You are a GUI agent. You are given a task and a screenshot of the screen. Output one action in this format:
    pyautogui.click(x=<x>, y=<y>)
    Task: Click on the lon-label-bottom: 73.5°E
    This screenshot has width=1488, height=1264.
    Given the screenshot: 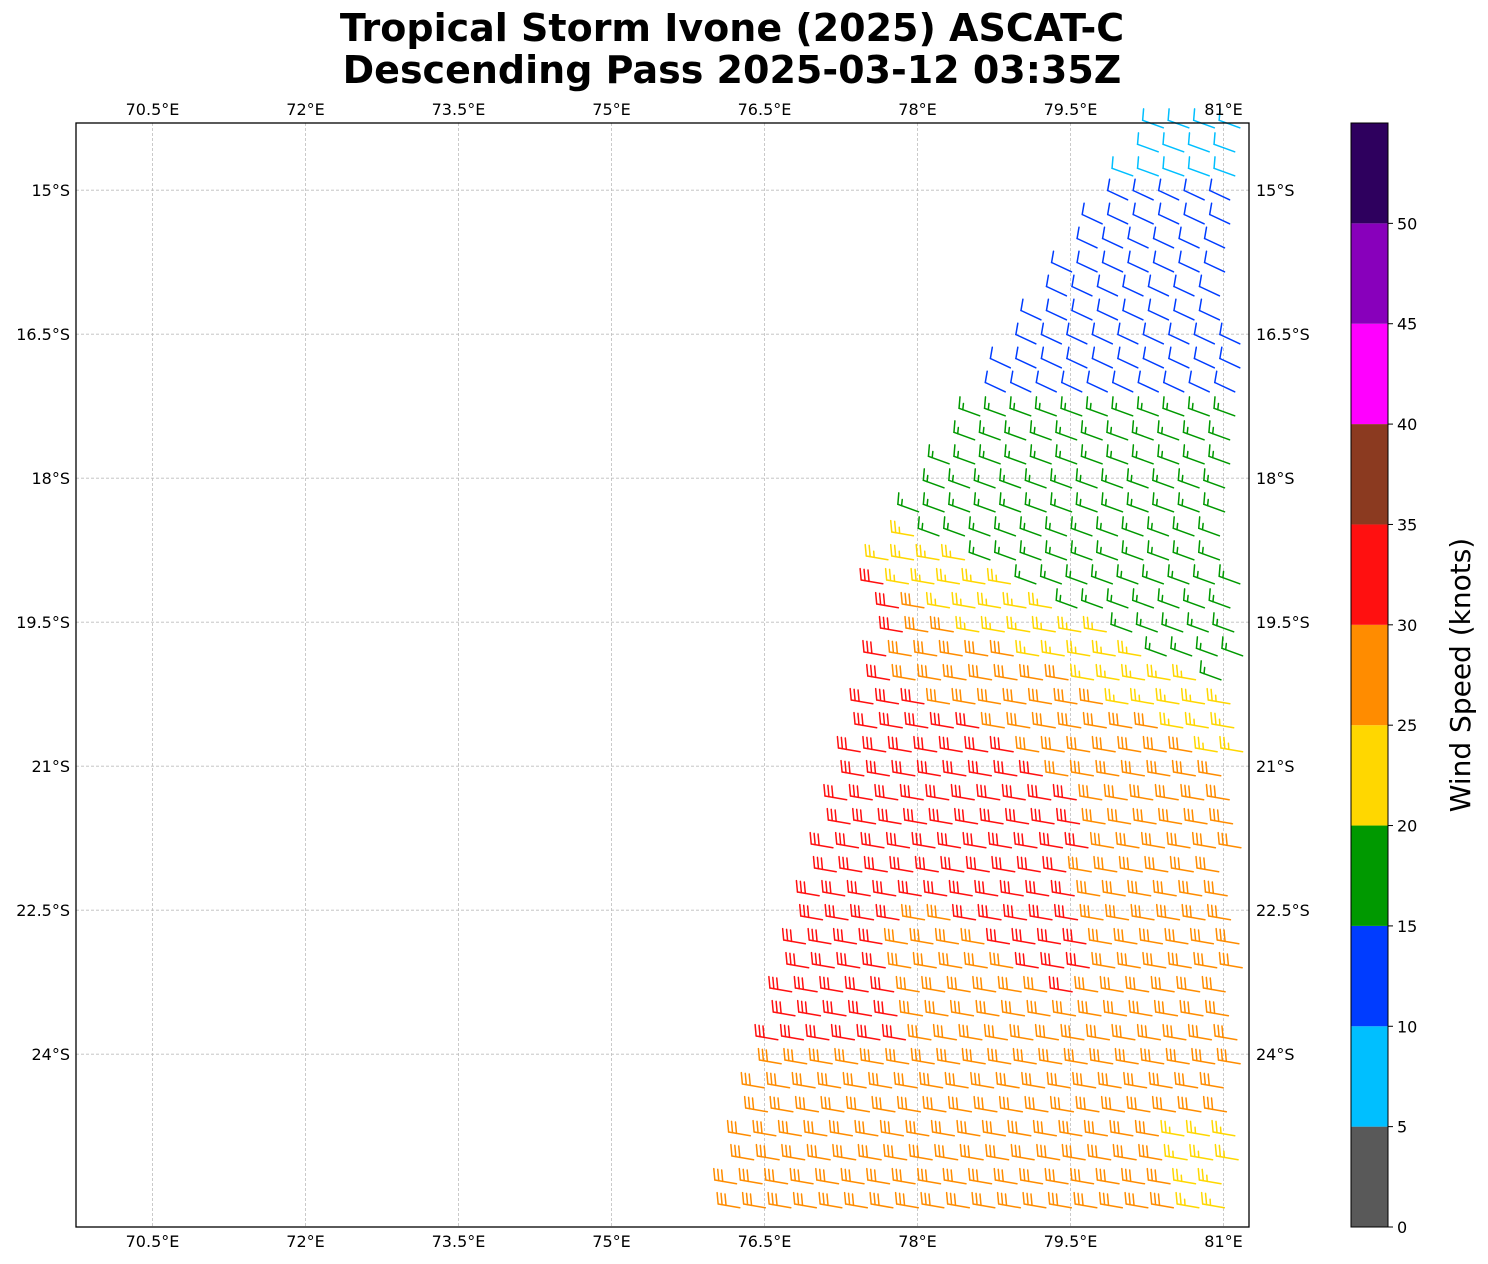 What is the action you would take?
    pyautogui.click(x=459, y=1241)
    